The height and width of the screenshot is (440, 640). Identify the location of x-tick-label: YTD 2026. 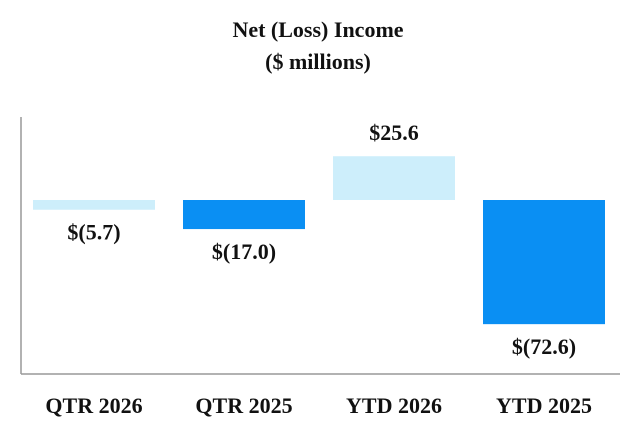
(394, 405).